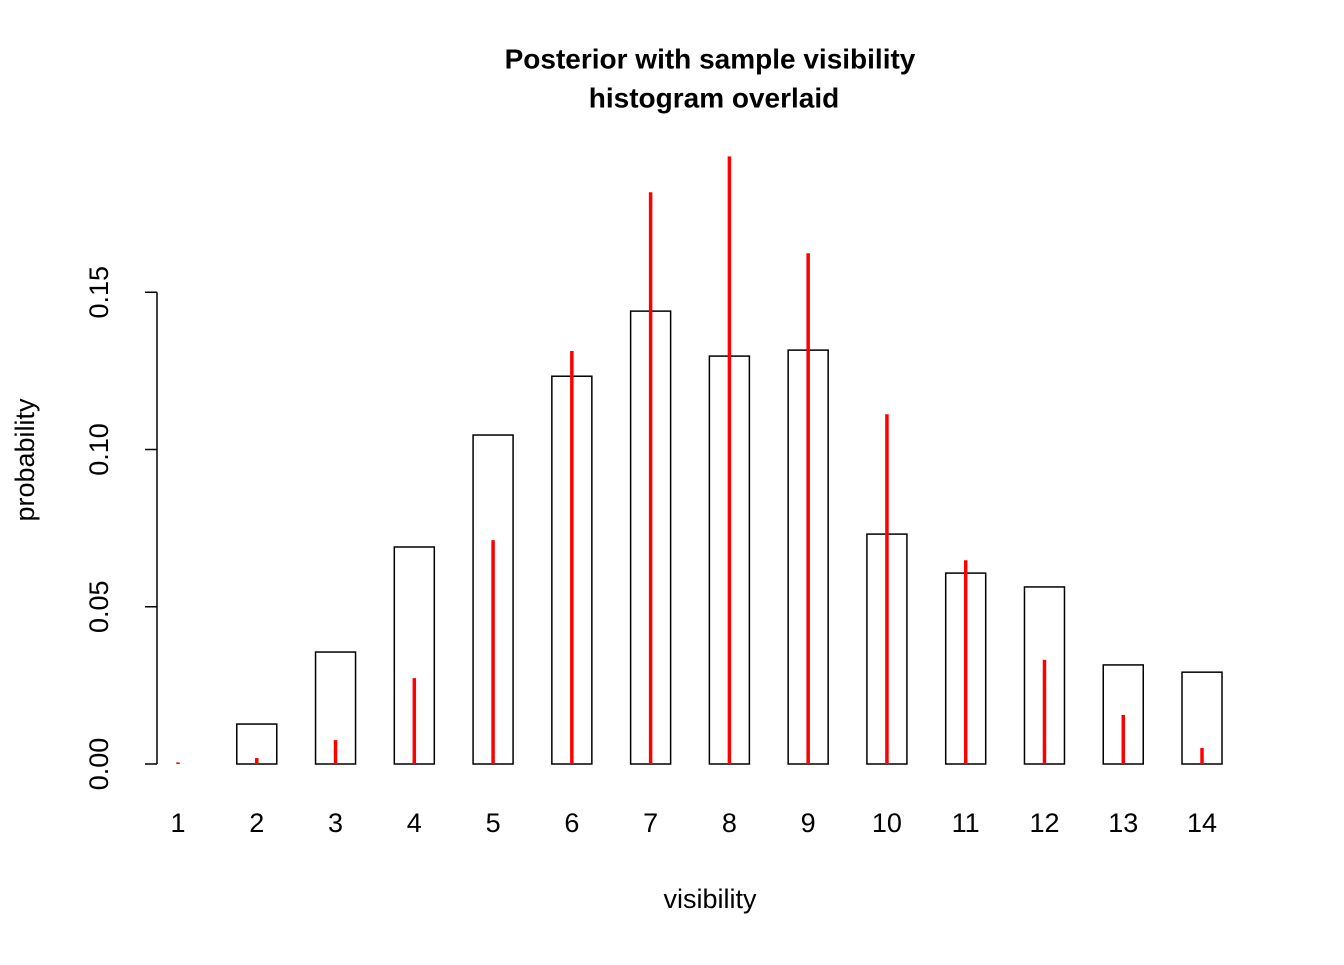 The width and height of the screenshot is (1344, 965). Describe the element at coordinates (714, 97) in the screenshot. I see `chart-title: histogram overlaid` at that location.